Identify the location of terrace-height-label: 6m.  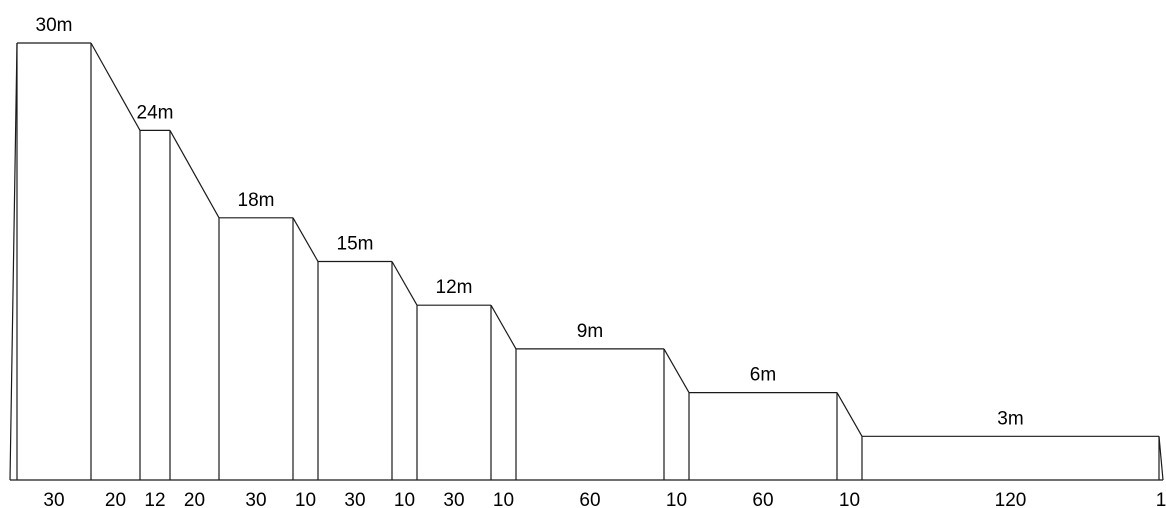
(763, 375).